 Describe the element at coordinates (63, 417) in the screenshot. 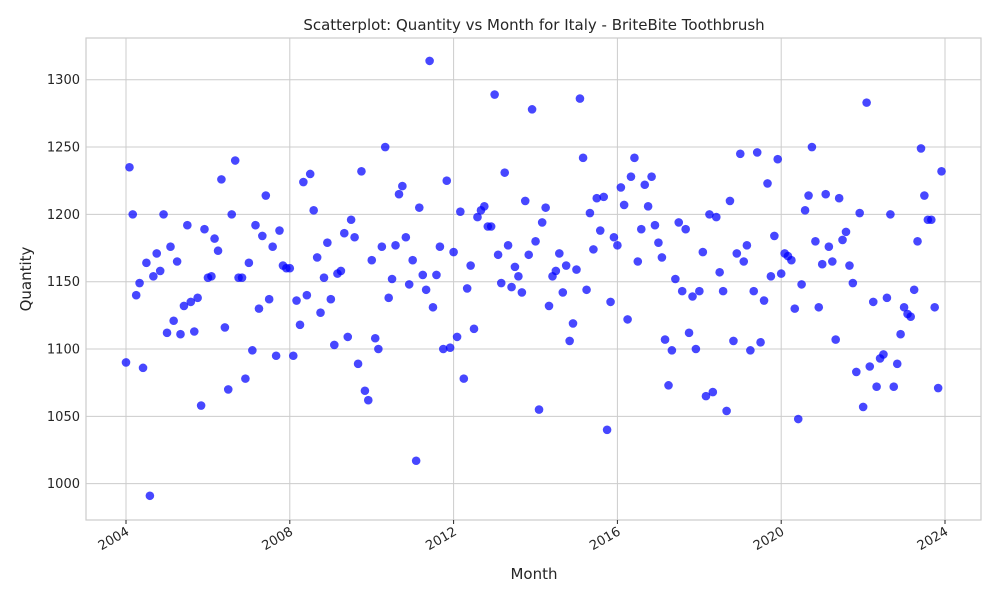

I see `y-tick-label: 1050` at that location.